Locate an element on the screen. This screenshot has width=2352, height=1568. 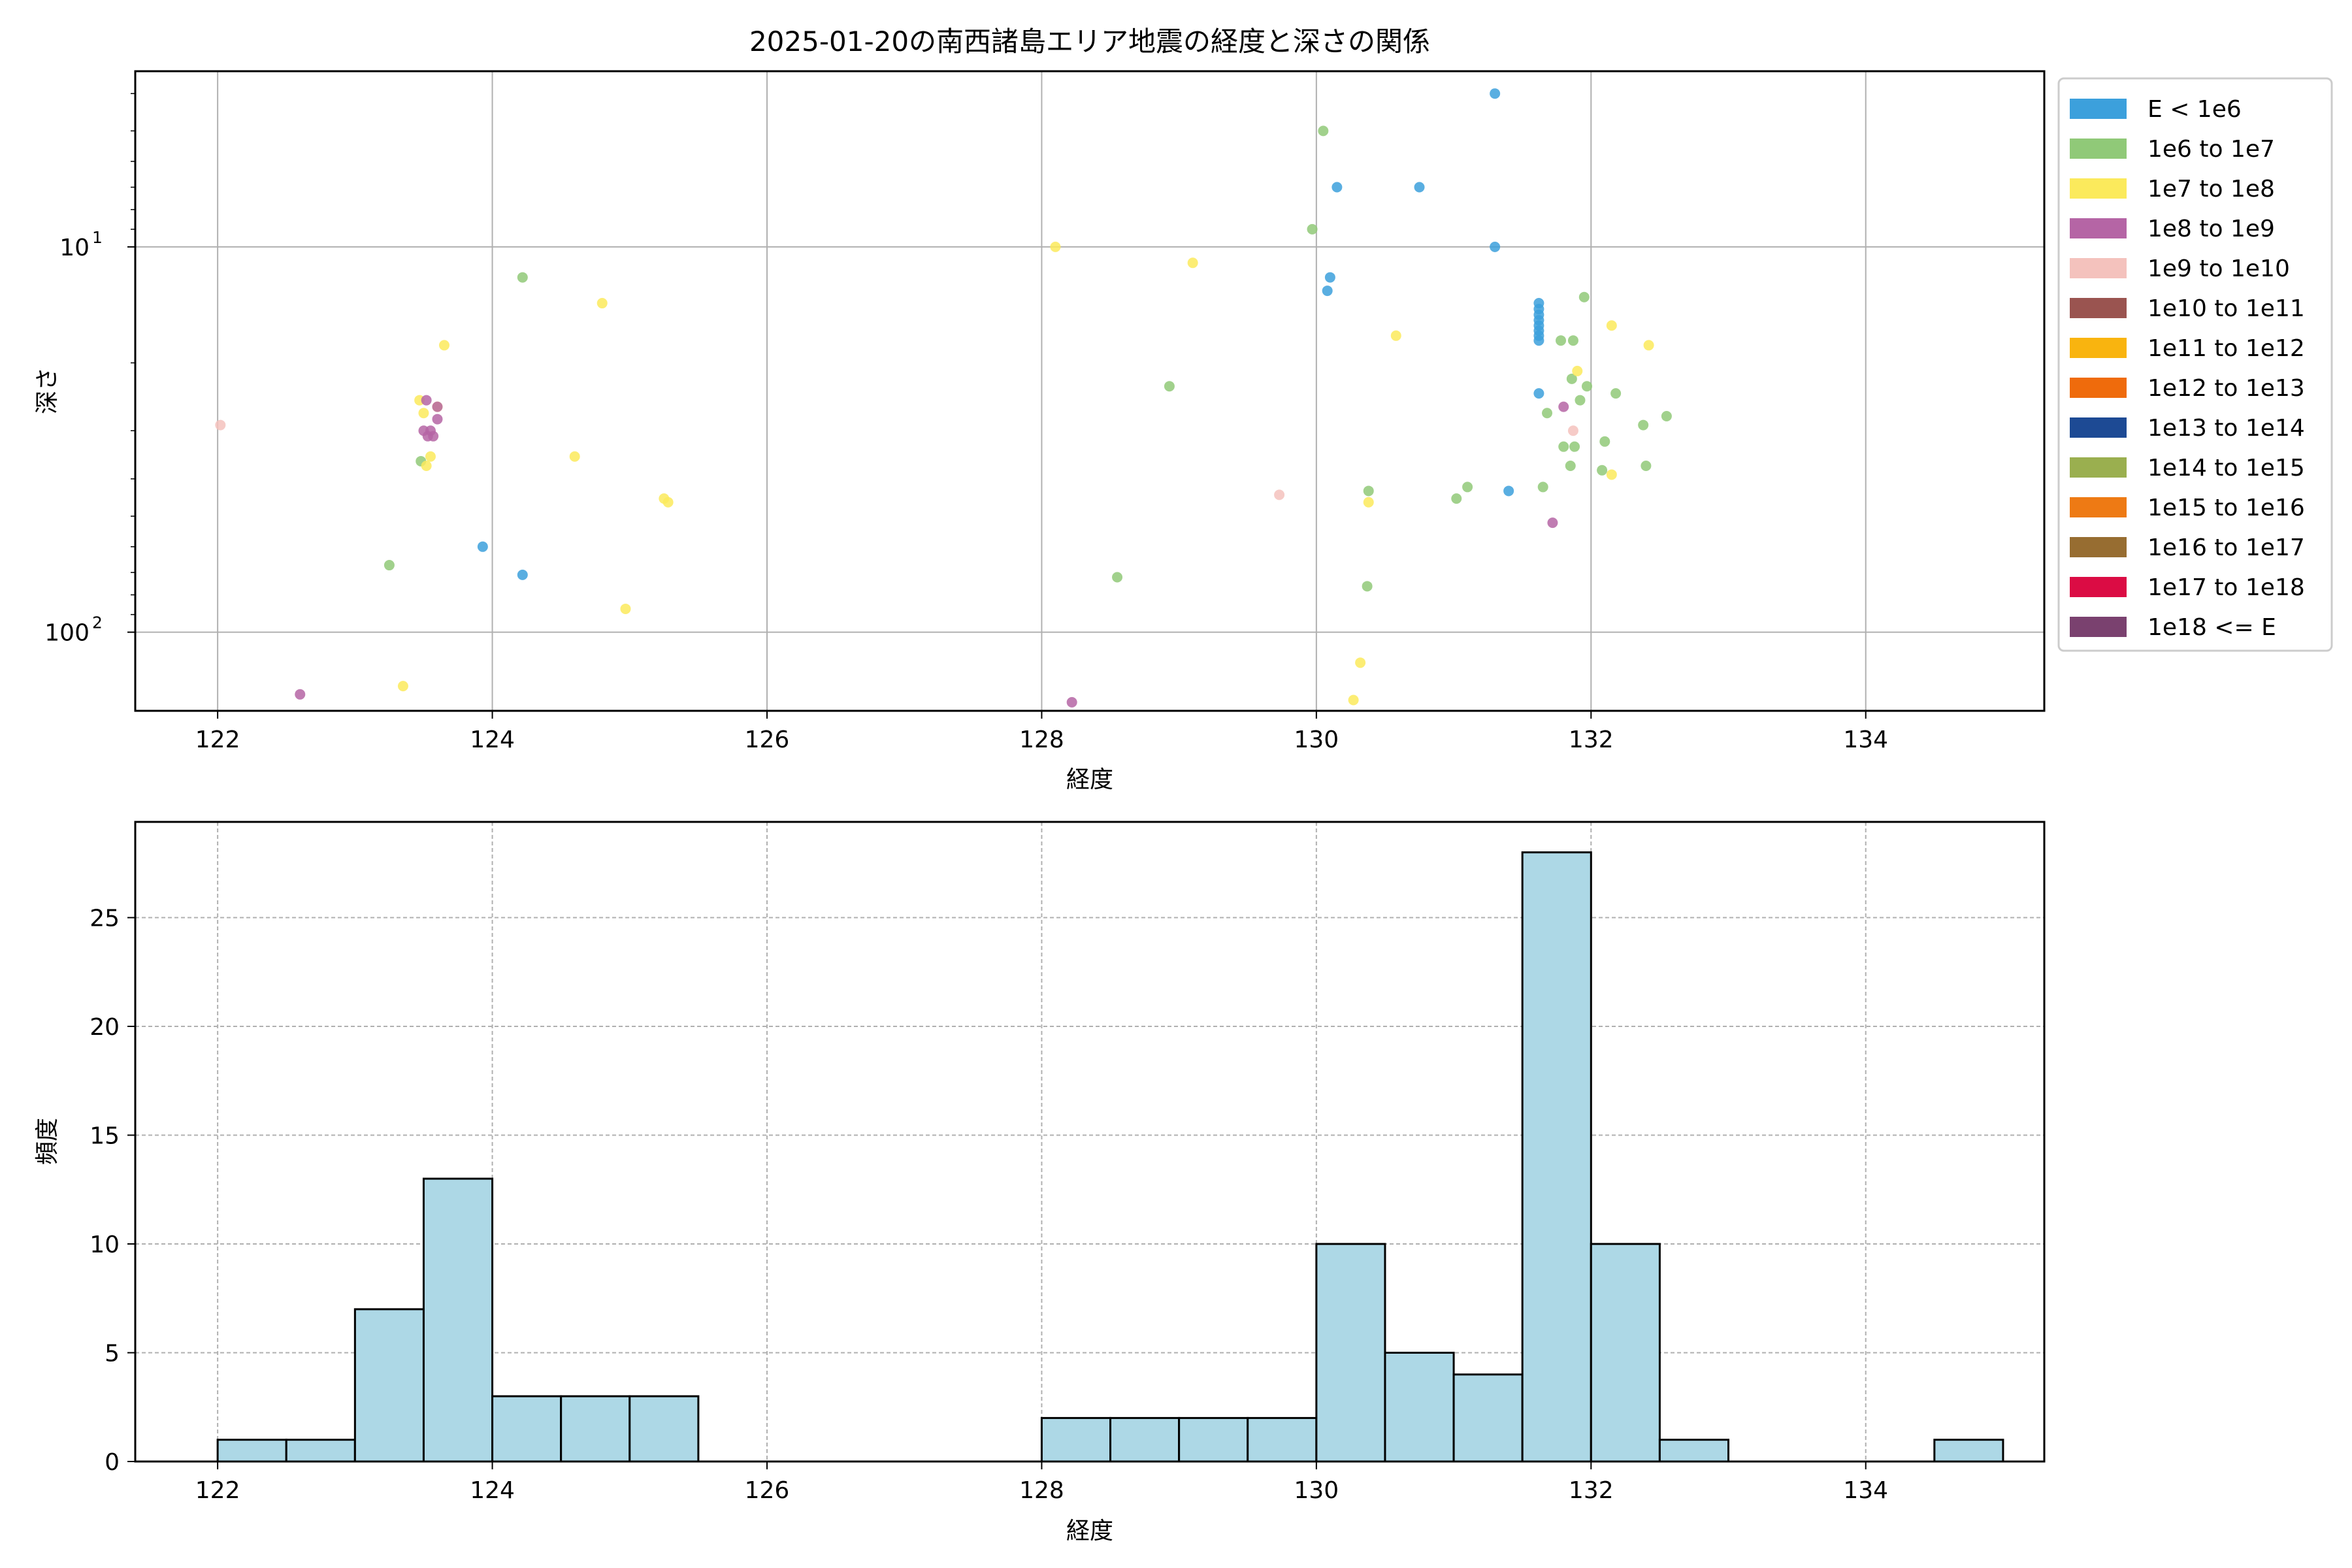
histogram-x-tick-label: 126 is located at coordinates (767, 1490).